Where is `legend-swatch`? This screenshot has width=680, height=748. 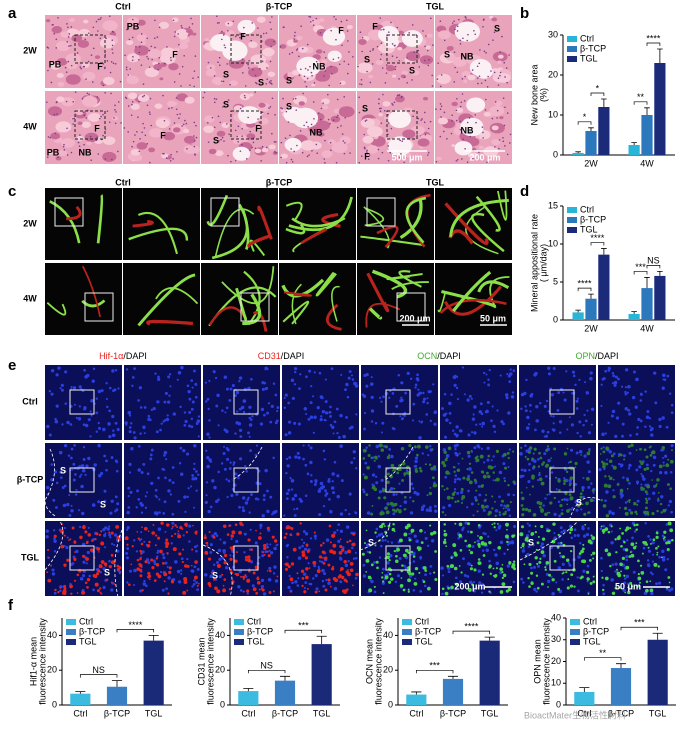
legend-swatch is located at coordinates (407, 632).